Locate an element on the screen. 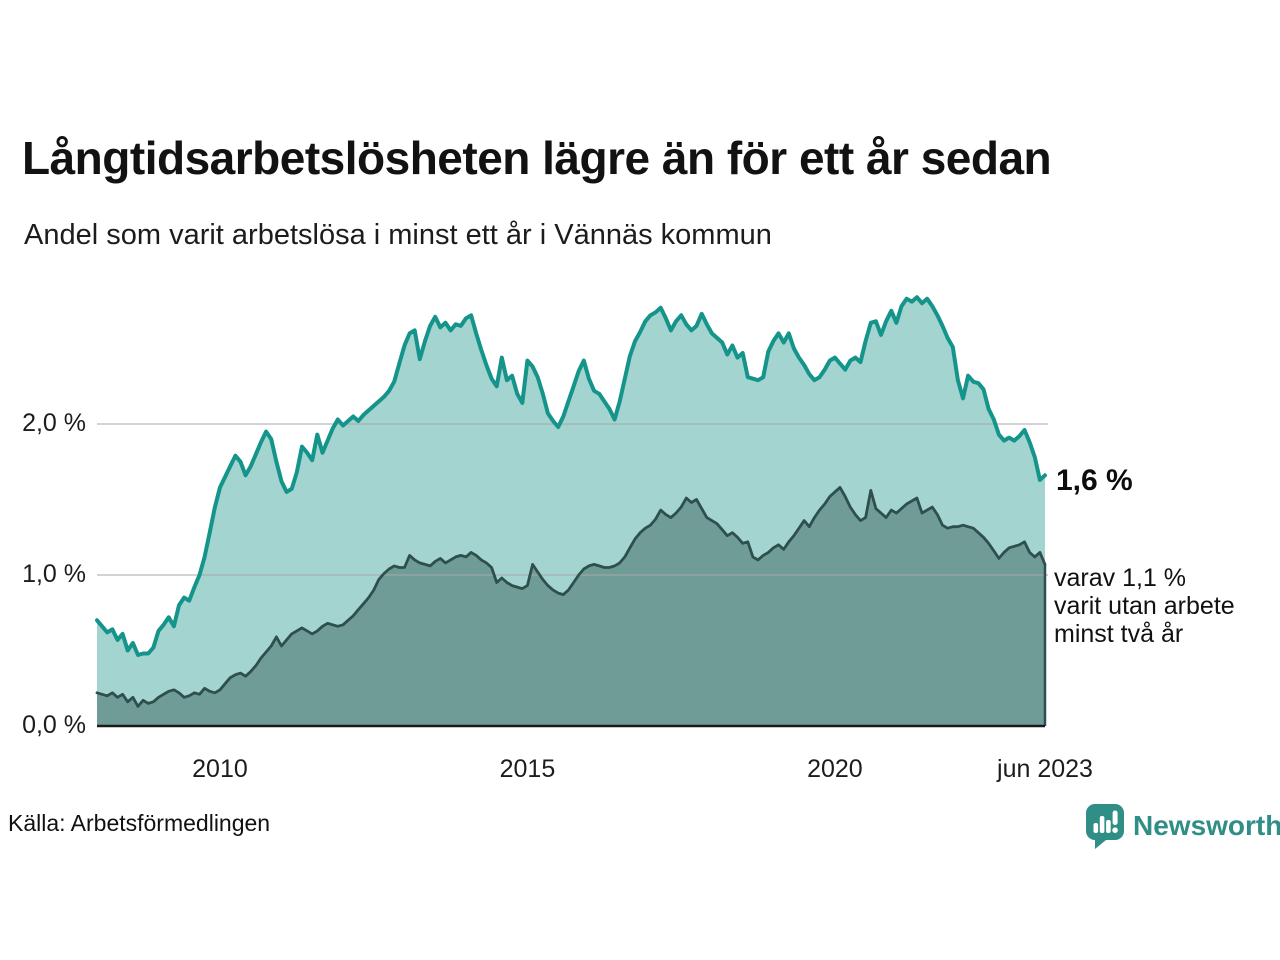 This screenshot has height=960, width=1280. exclamation-dot is located at coordinates (1115, 829).